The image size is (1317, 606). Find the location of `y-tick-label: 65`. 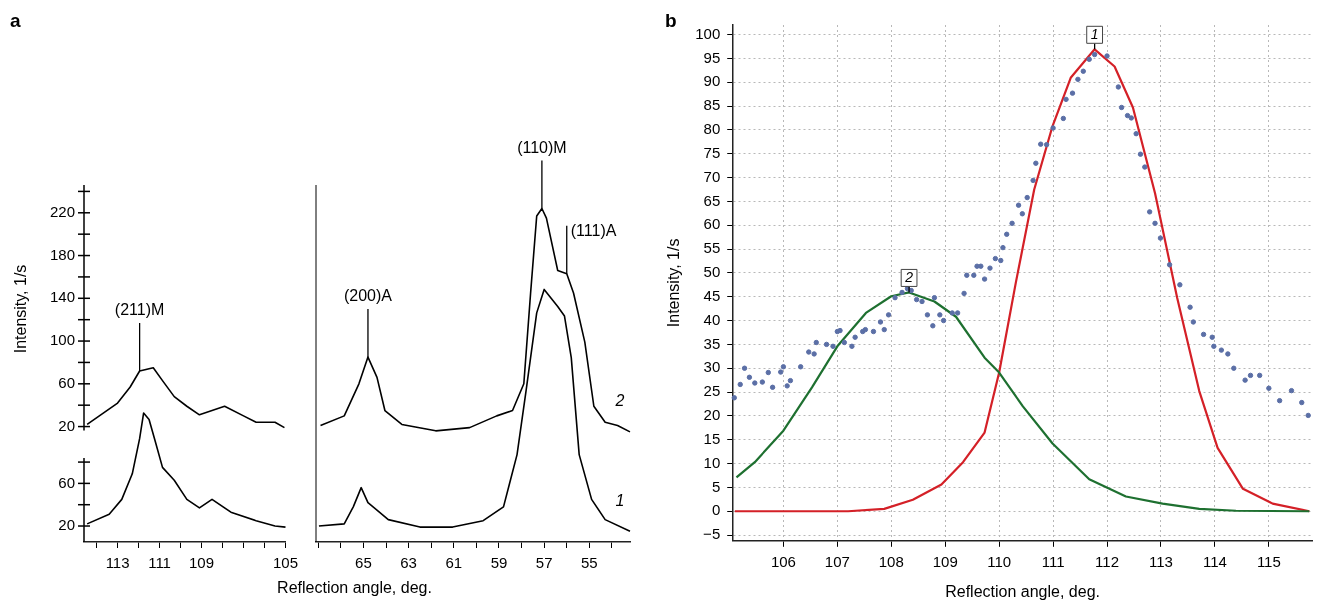

y-tick-label: 65 is located at coordinates (712, 200).